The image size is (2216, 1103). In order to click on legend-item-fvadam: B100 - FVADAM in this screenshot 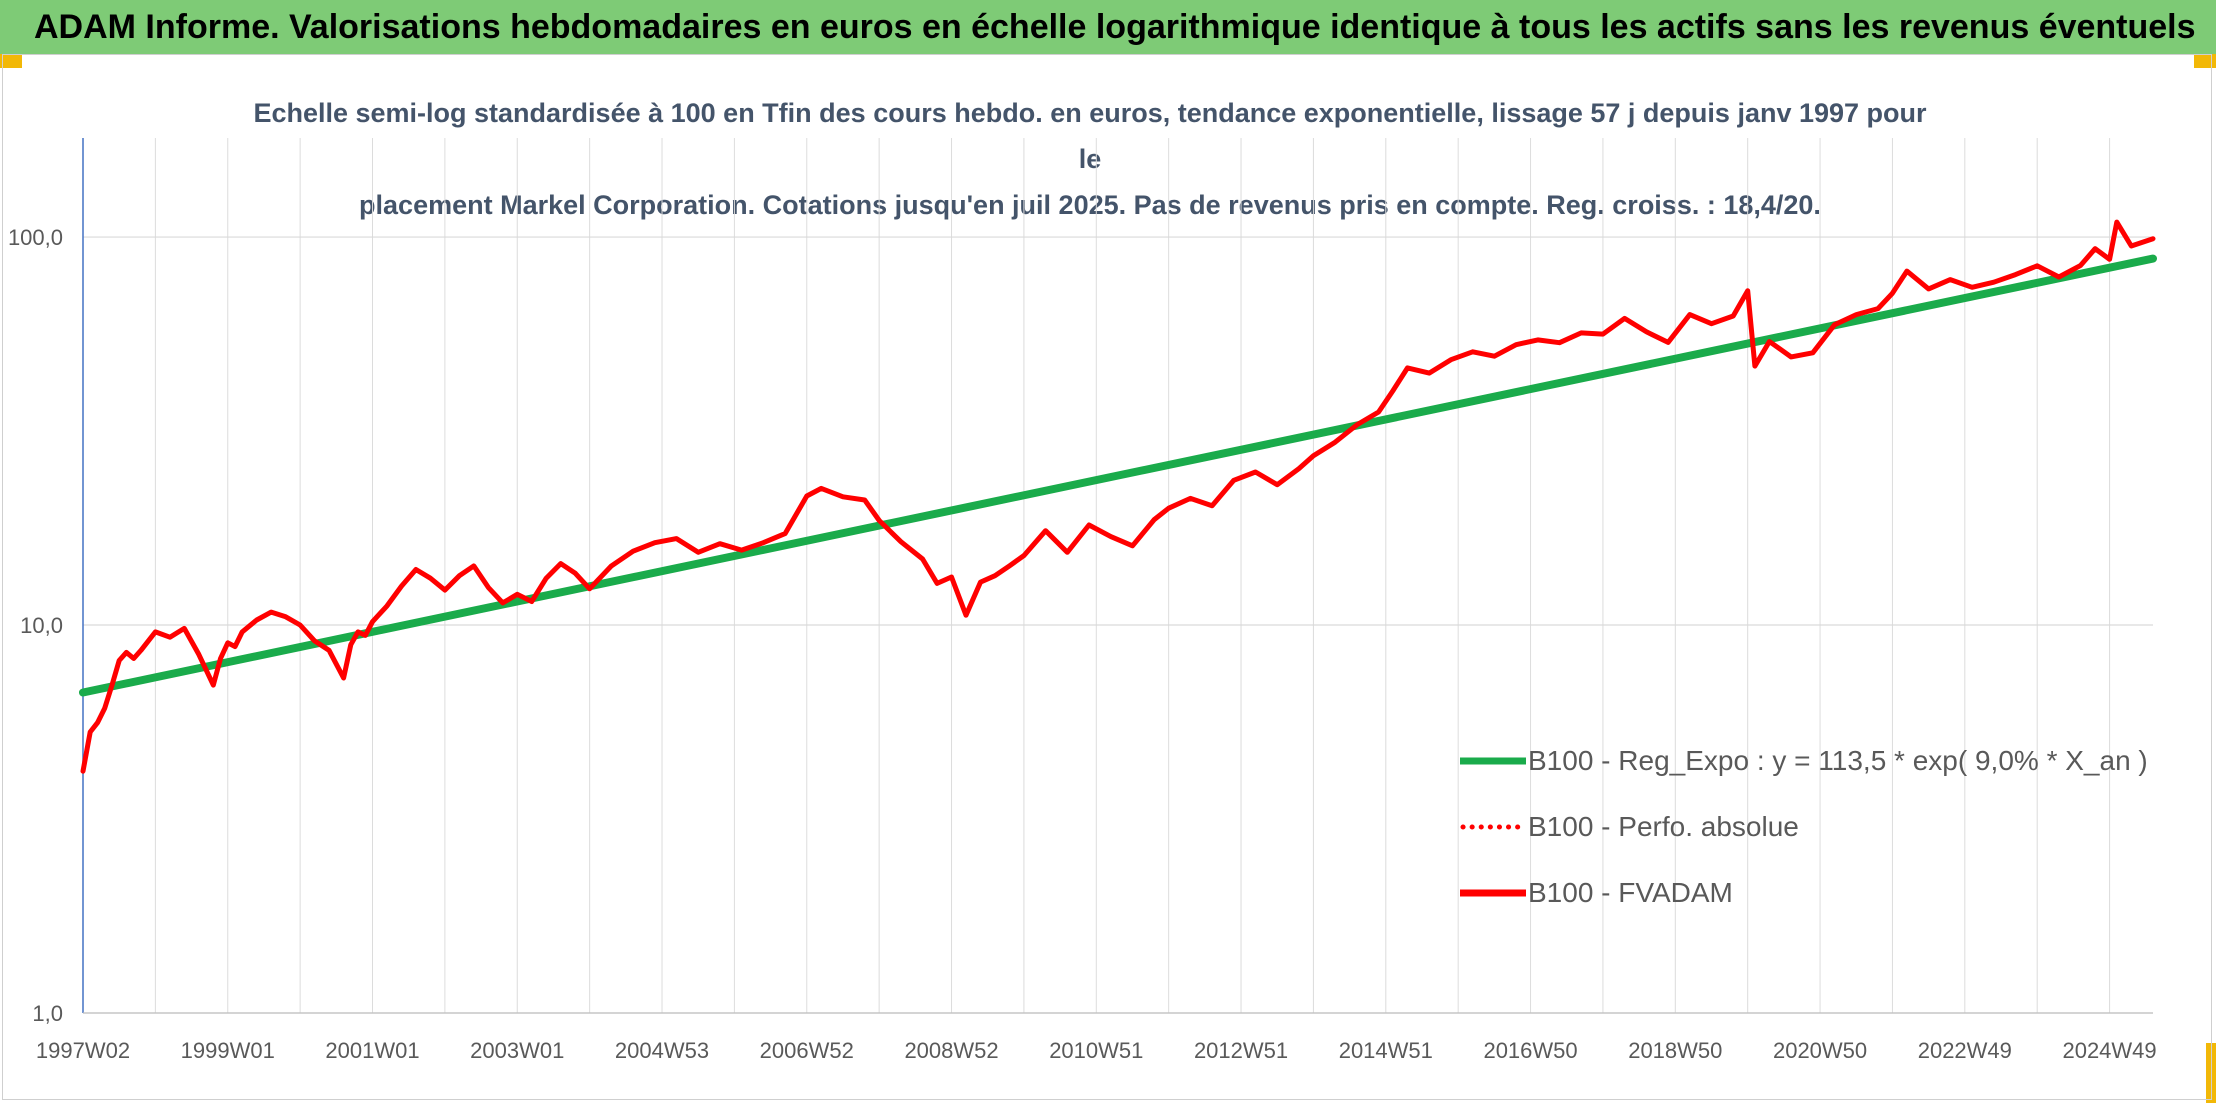, I will do `click(1820, 893)`.